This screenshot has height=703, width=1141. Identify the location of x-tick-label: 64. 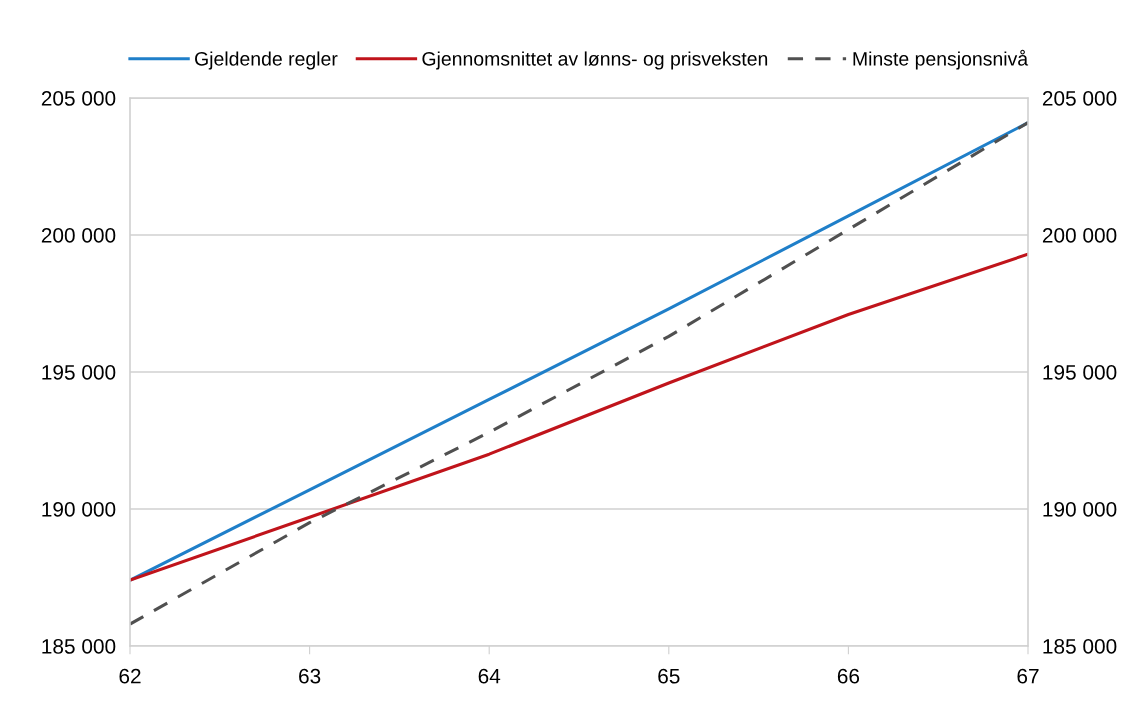
(489, 676).